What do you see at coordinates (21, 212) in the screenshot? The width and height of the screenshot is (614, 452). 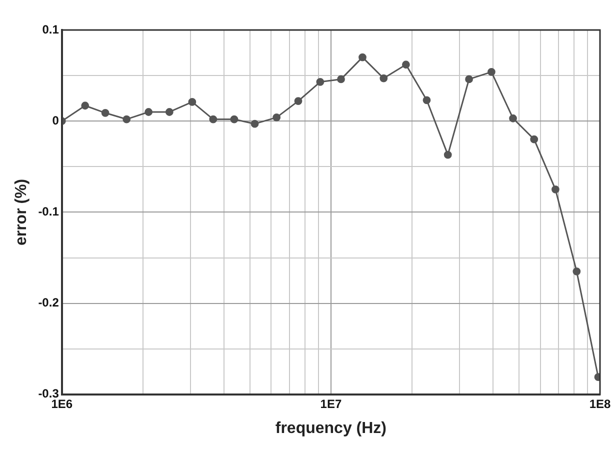 I see `y-axis-title: error (%)` at bounding box center [21, 212].